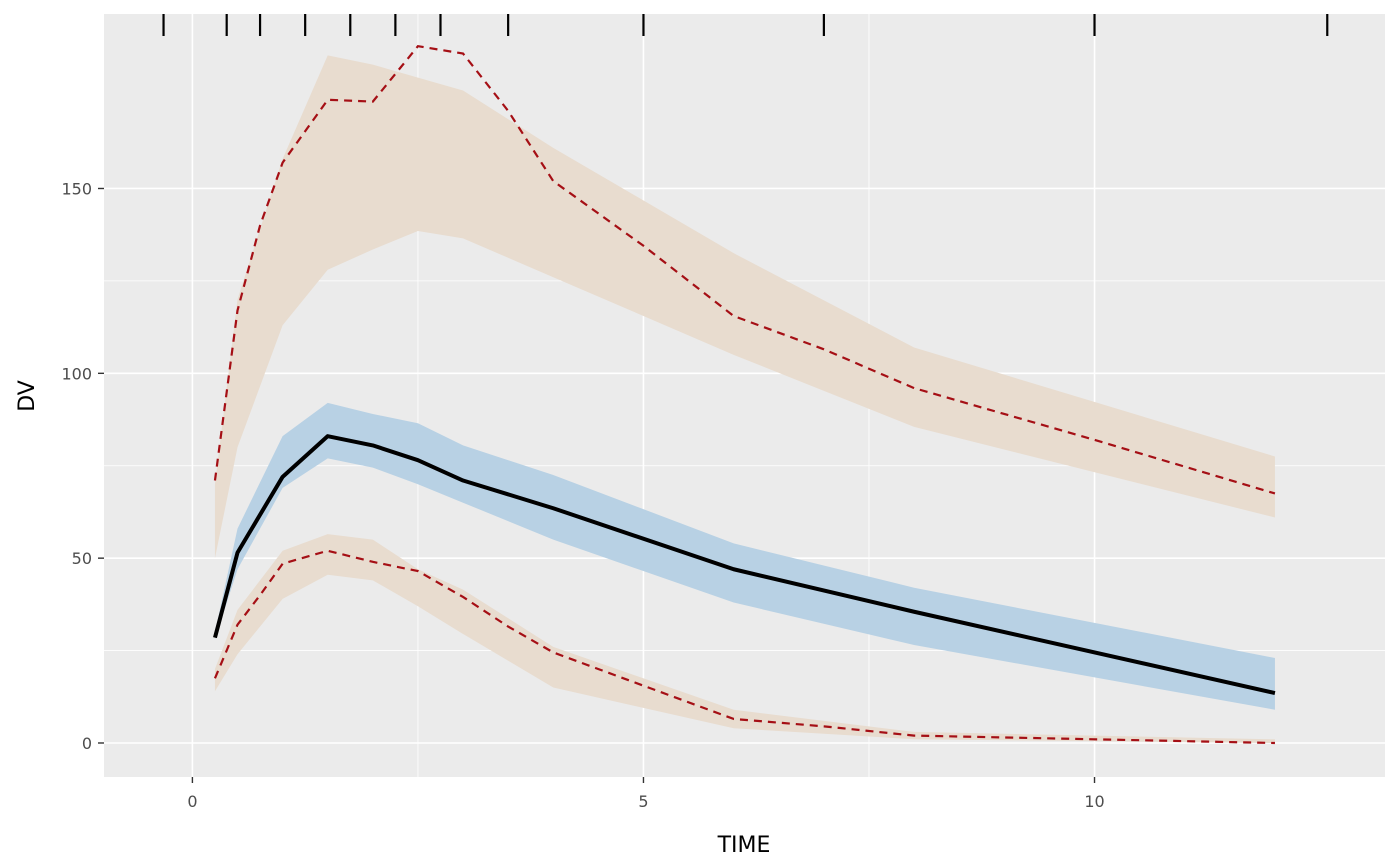 The width and height of the screenshot is (1400, 866). I want to click on x-tick-label: 10, so click(1094, 801).